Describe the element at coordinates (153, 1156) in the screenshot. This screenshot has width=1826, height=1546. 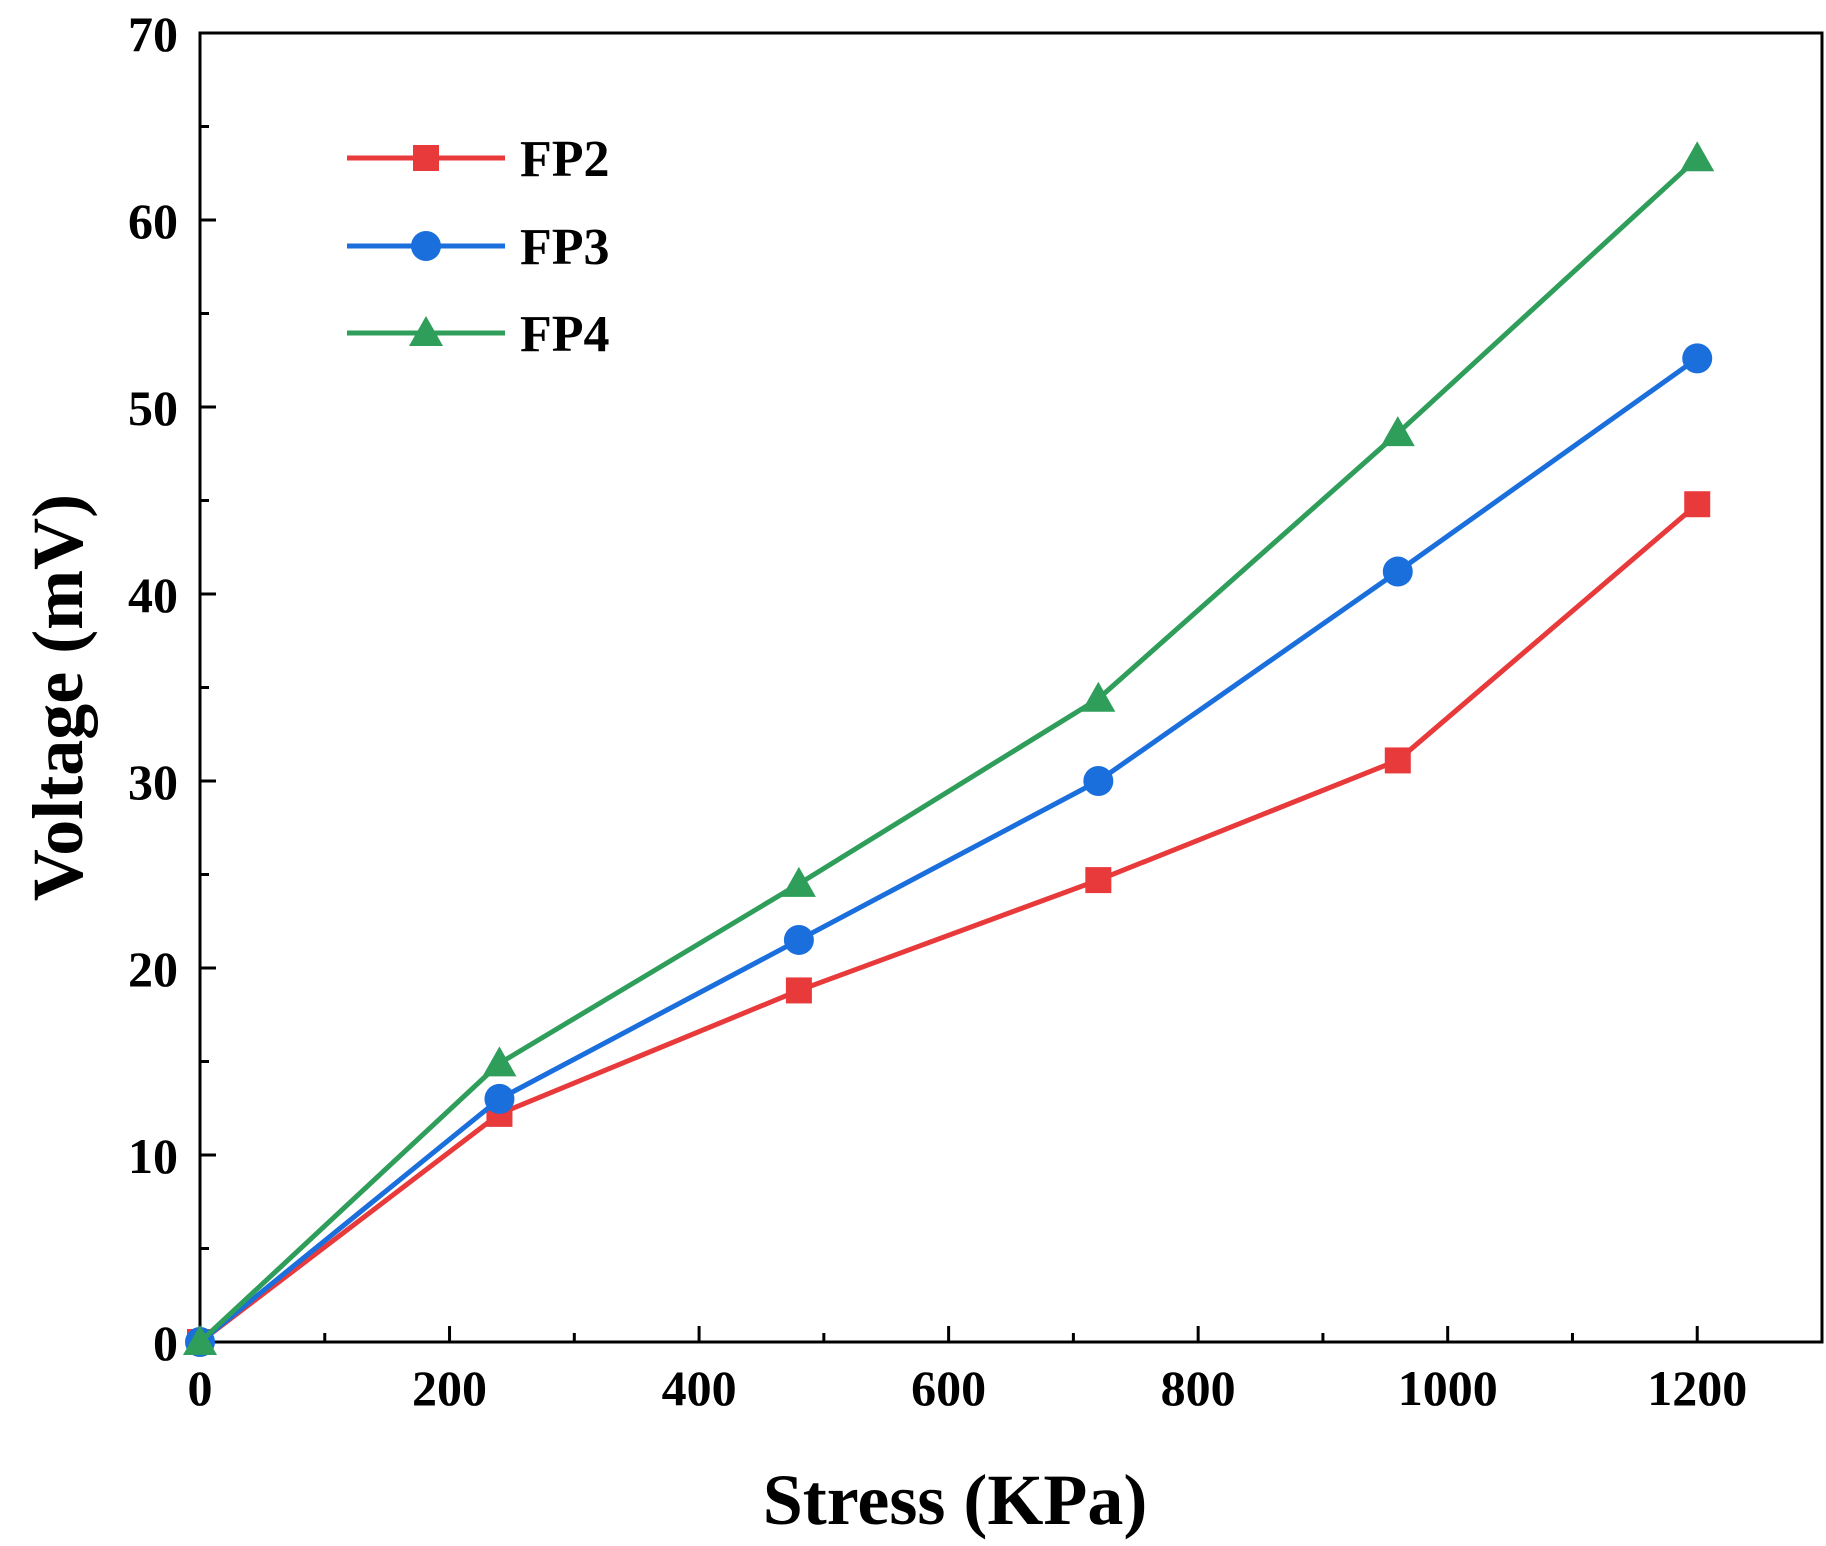
I see `y-tick-label: 10` at that location.